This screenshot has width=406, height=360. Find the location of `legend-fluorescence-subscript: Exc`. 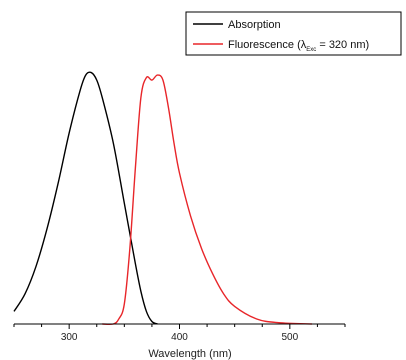

legend-fluorescence-subscript: Exc is located at coordinates (311, 50).